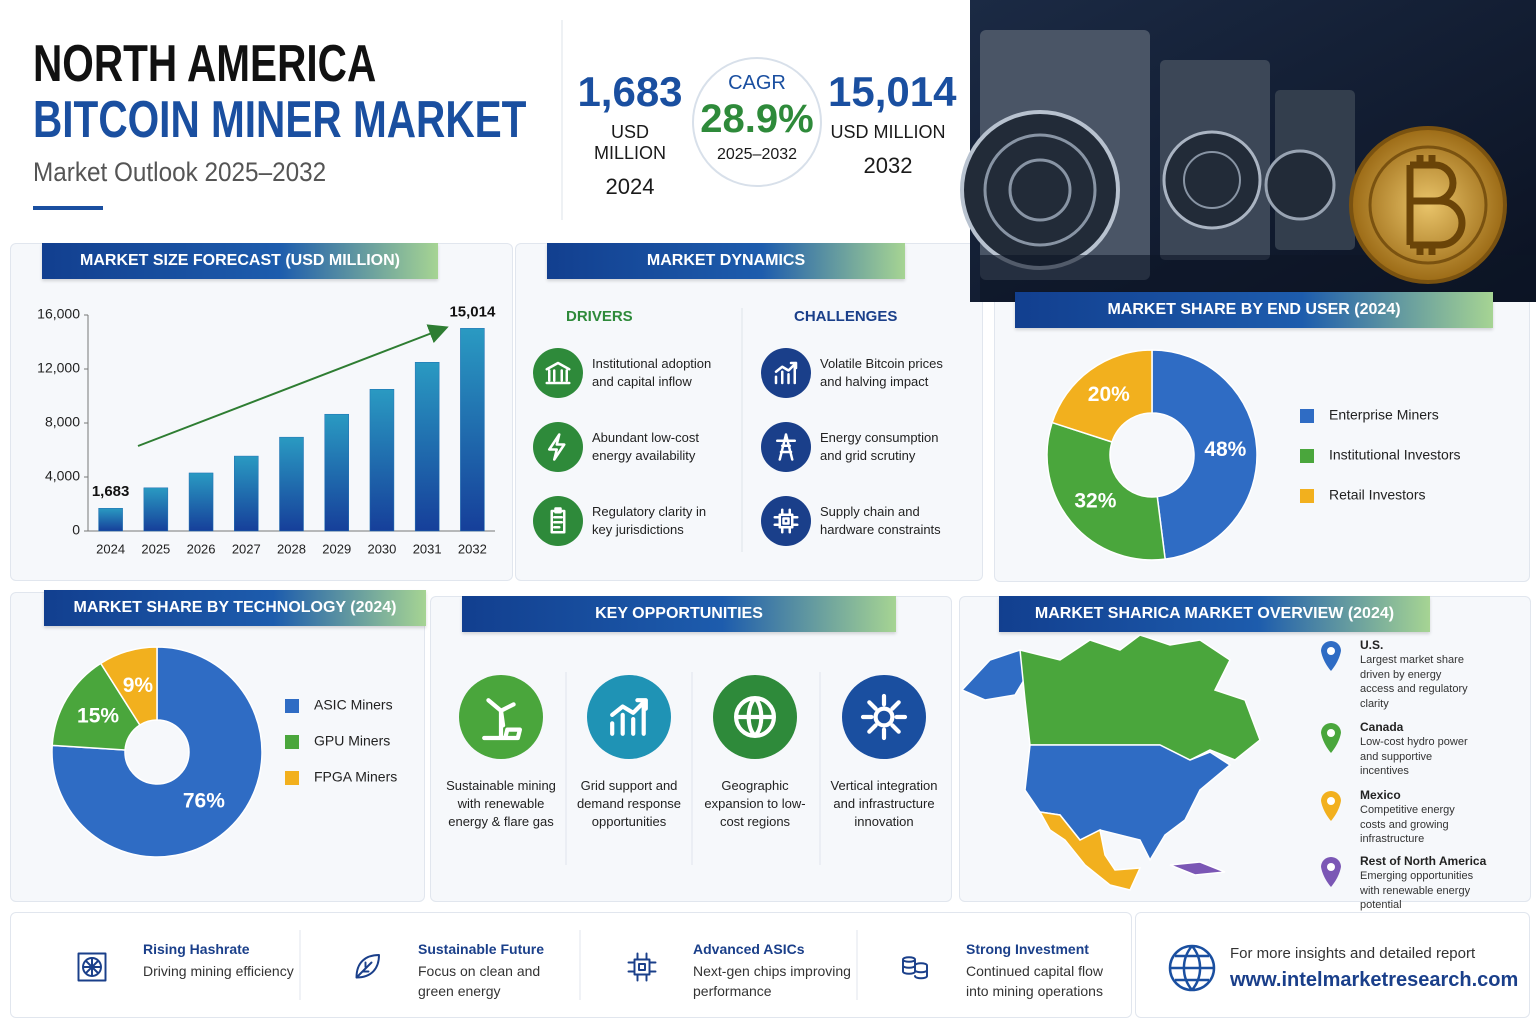  I want to click on legend-label: Institutional Investors, so click(1395, 455).